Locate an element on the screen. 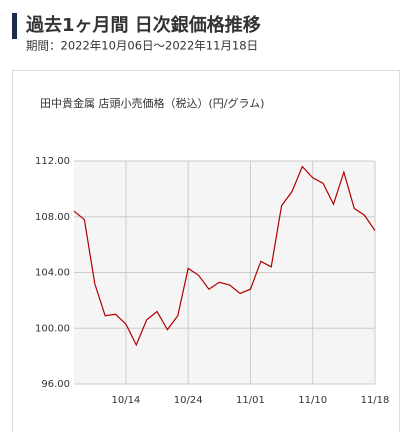 The height and width of the screenshot is (432, 412). y-tick-label: 100.00 is located at coordinates (52, 328).